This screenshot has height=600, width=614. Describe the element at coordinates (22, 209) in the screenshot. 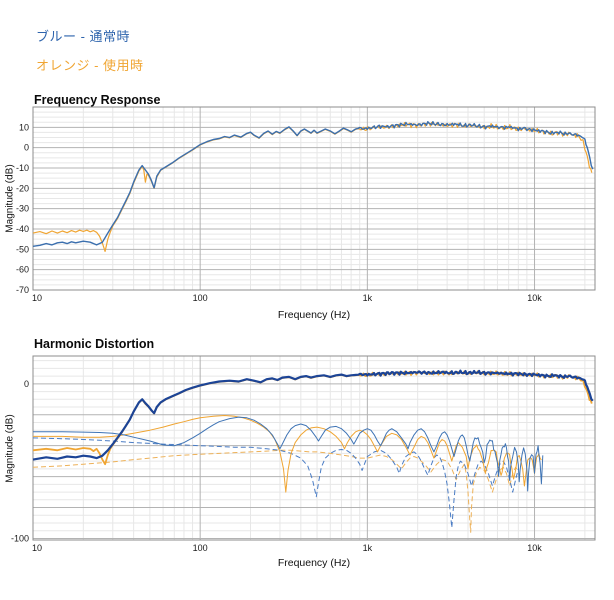

I see `tick-label: -30` at that location.